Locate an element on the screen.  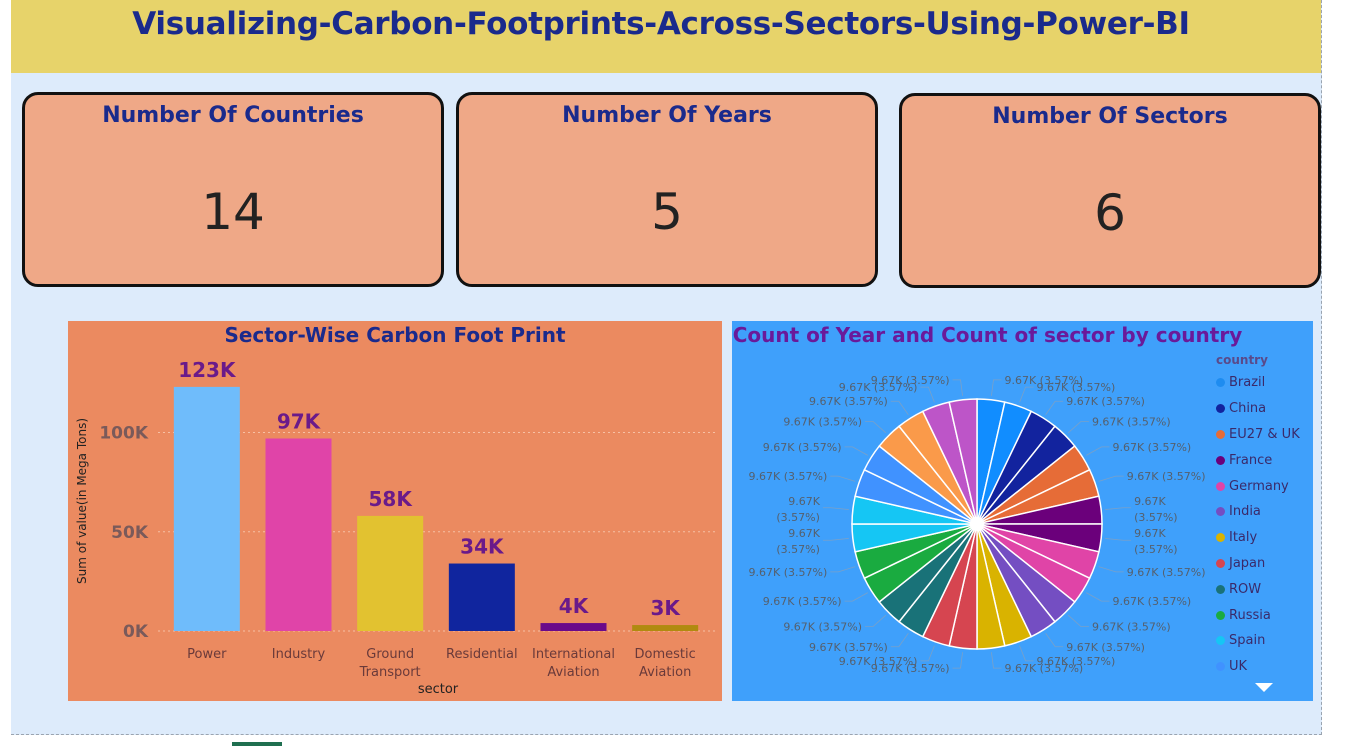
legend-label: China is located at coordinates (1248, 409).